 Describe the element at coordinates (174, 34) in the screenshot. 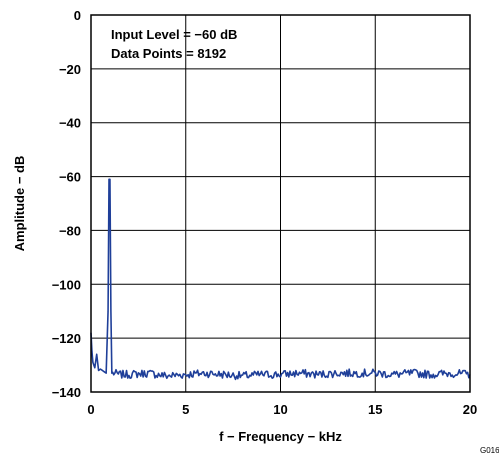

I see `annotation-input-level: Input Level = −60 dB` at that location.